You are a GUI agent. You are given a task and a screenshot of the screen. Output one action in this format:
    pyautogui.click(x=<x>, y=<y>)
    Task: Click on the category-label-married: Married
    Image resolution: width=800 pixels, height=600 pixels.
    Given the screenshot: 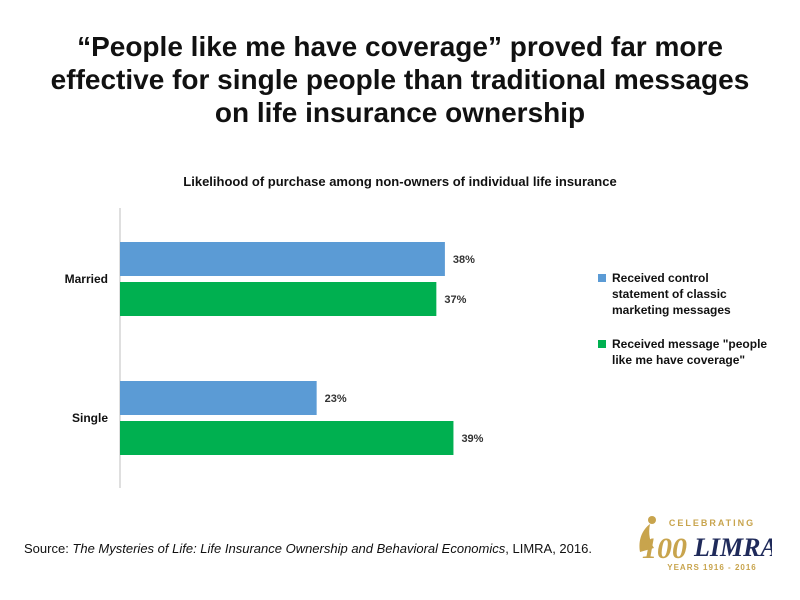 What is the action you would take?
    pyautogui.click(x=86, y=279)
    